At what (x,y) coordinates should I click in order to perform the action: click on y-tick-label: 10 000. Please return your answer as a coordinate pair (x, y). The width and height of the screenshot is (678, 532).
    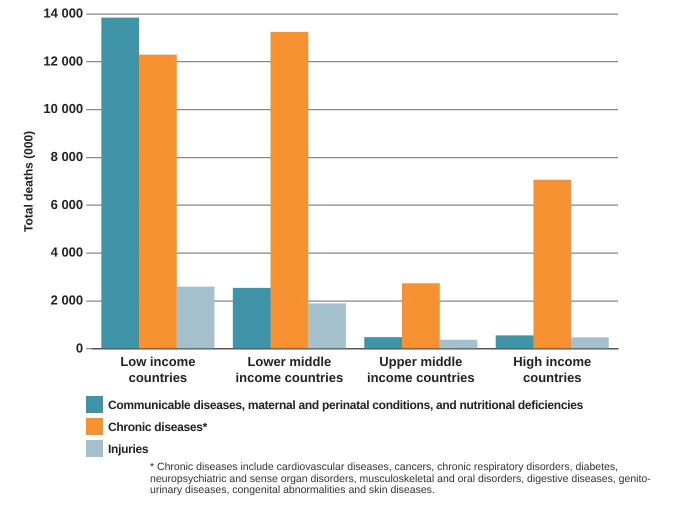
    Looking at the image, I should click on (63, 108).